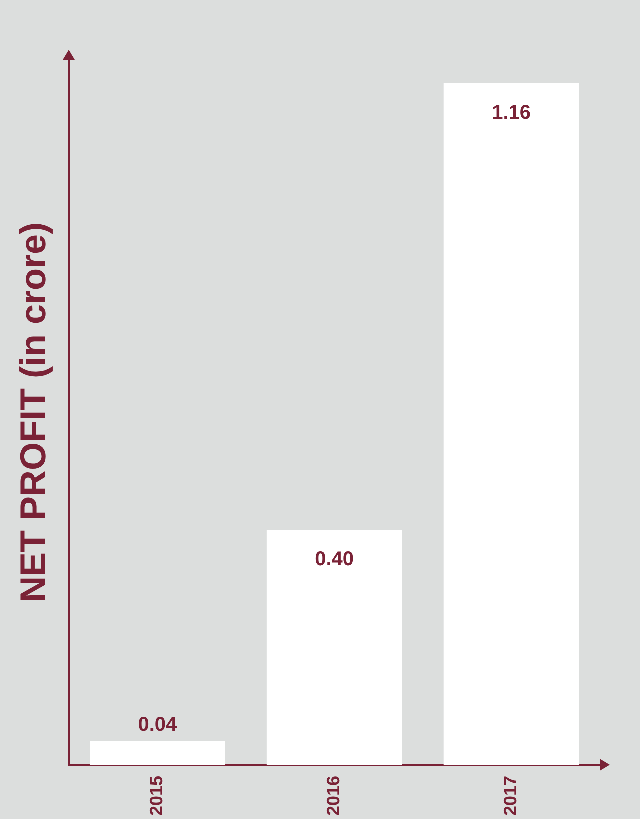 The height and width of the screenshot is (819, 640). Describe the element at coordinates (510, 796) in the screenshot. I see `x-tick-label: 2017` at that location.